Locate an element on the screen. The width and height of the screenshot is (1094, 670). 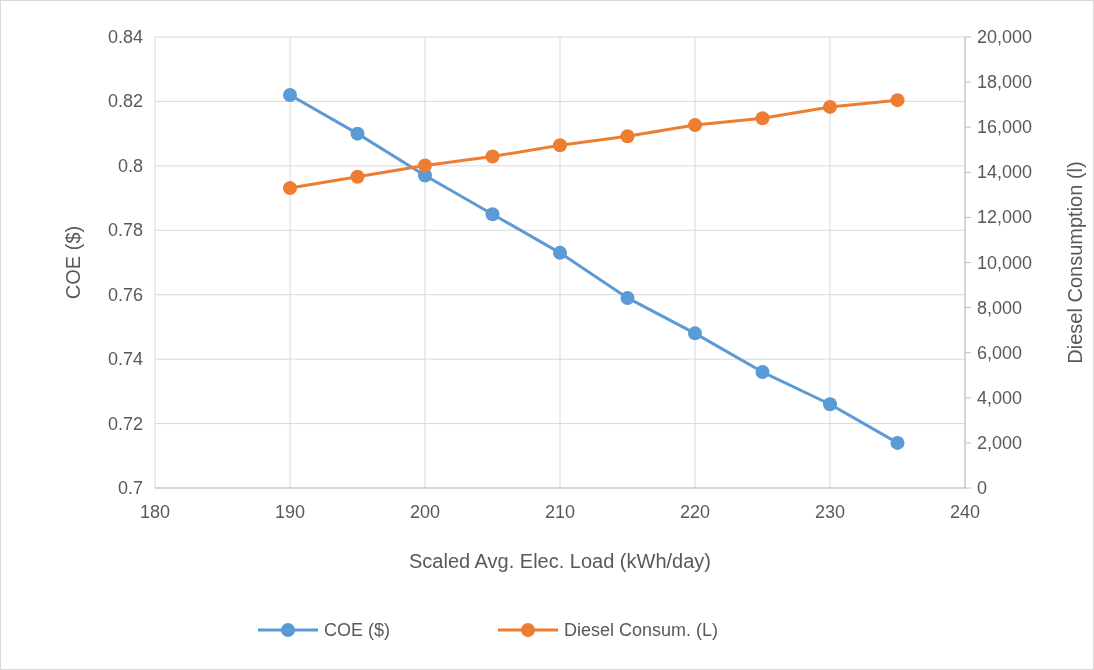
y-tick-label: 0.78 is located at coordinates (125, 230).